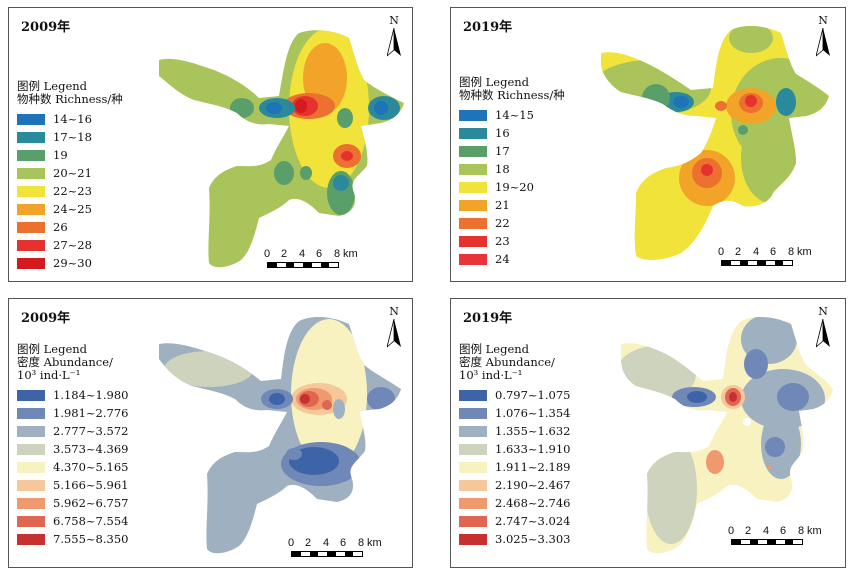  I want to click on legend-label: 1.633~1.910, so click(533, 448).